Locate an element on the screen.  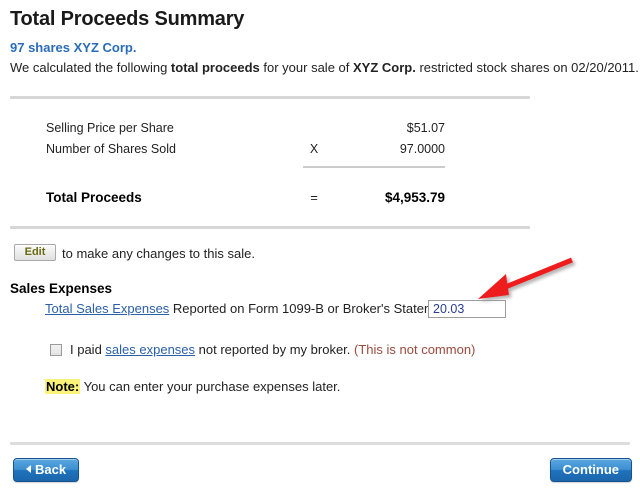
divider-bottom is located at coordinates (320, 443).